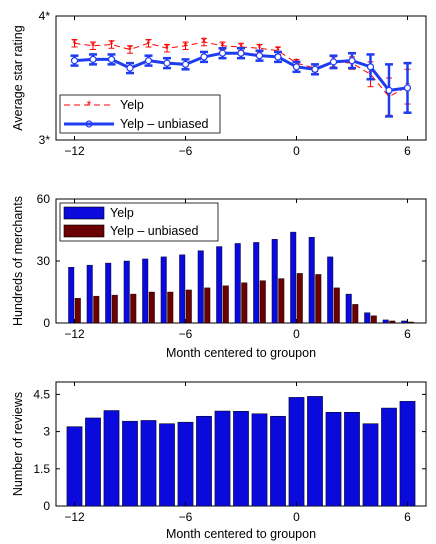  What do you see at coordinates (44, 199) in the screenshot?
I see `y-tick-label: 60` at bounding box center [44, 199].